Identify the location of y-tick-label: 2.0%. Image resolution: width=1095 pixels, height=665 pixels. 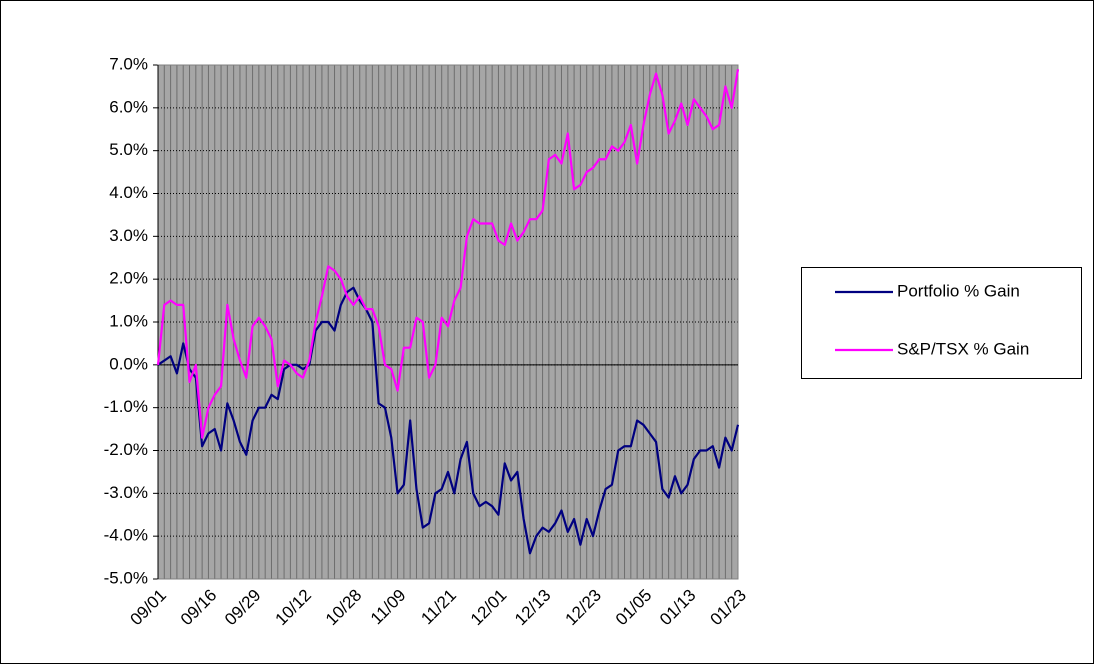
(128, 278).